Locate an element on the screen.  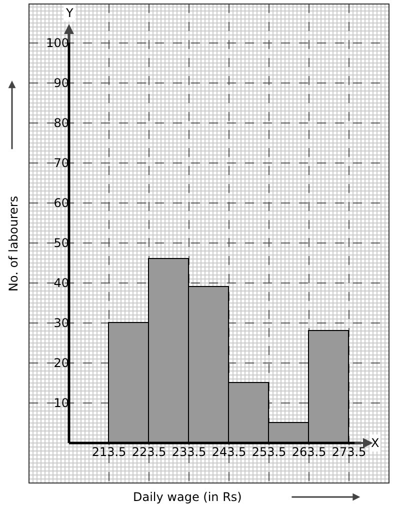
y-tick-label: 80 is located at coordinates (61, 123).